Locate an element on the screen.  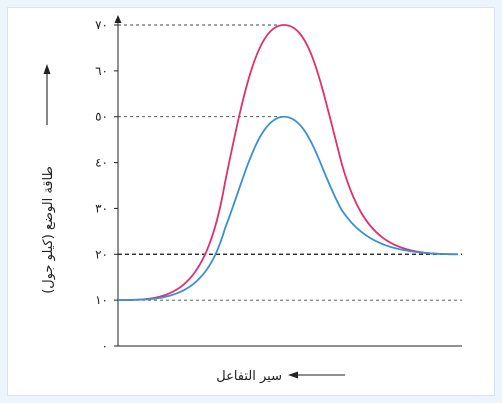
x-axis-title: سير التفاعل is located at coordinates (249, 376).